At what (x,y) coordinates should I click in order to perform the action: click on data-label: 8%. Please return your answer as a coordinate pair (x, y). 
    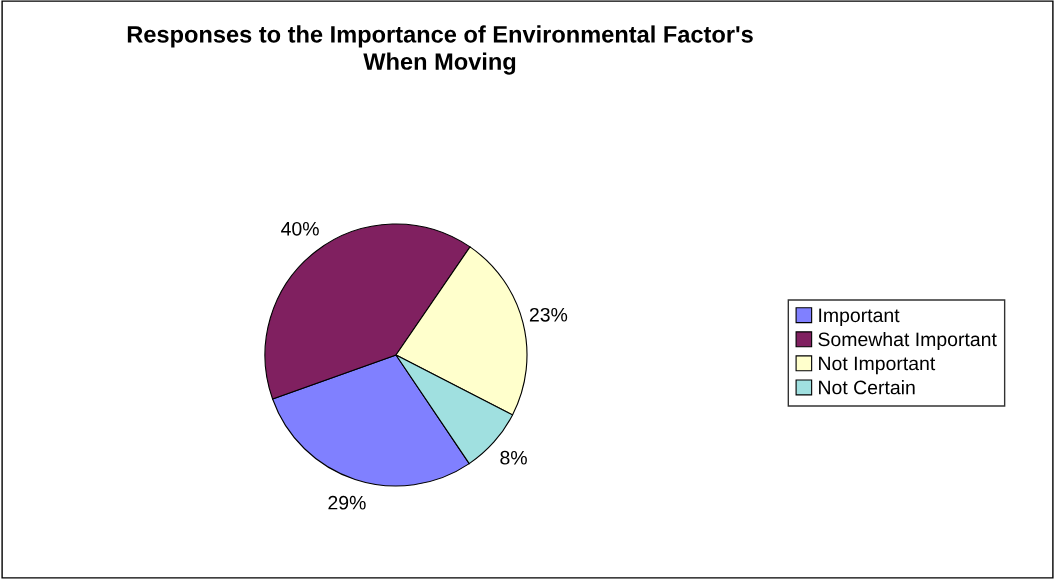
    Looking at the image, I should click on (513, 457).